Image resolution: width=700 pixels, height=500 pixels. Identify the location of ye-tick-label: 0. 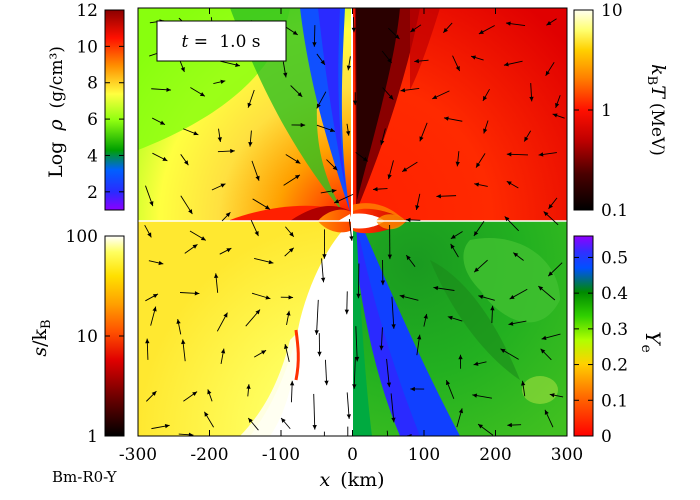
(606, 437).